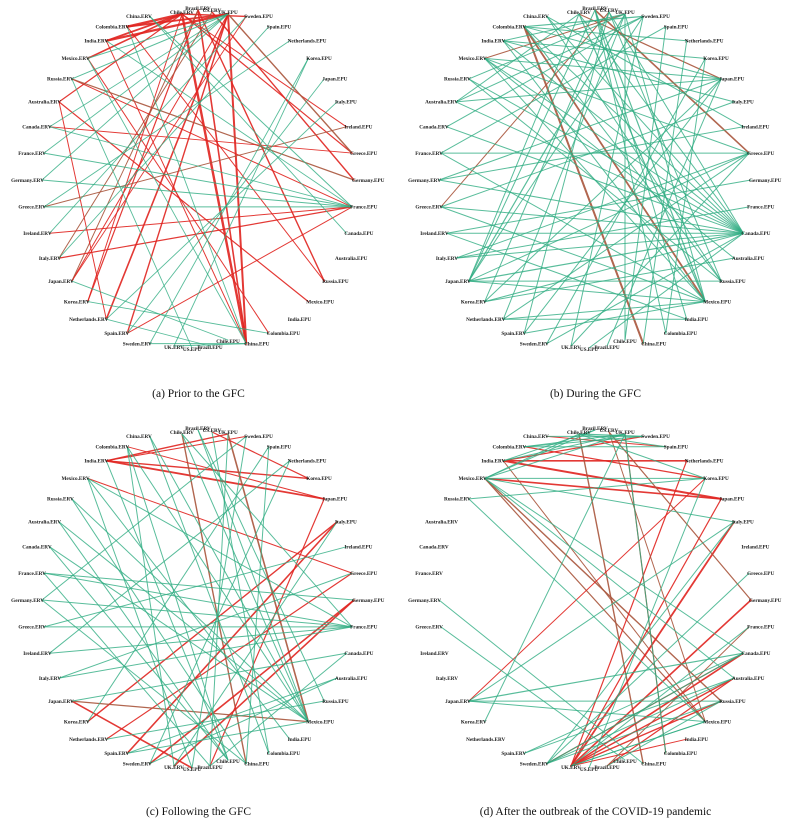 The image size is (794, 840). I want to click on edge-us-epu-sweden-epu, so click(219, 602).